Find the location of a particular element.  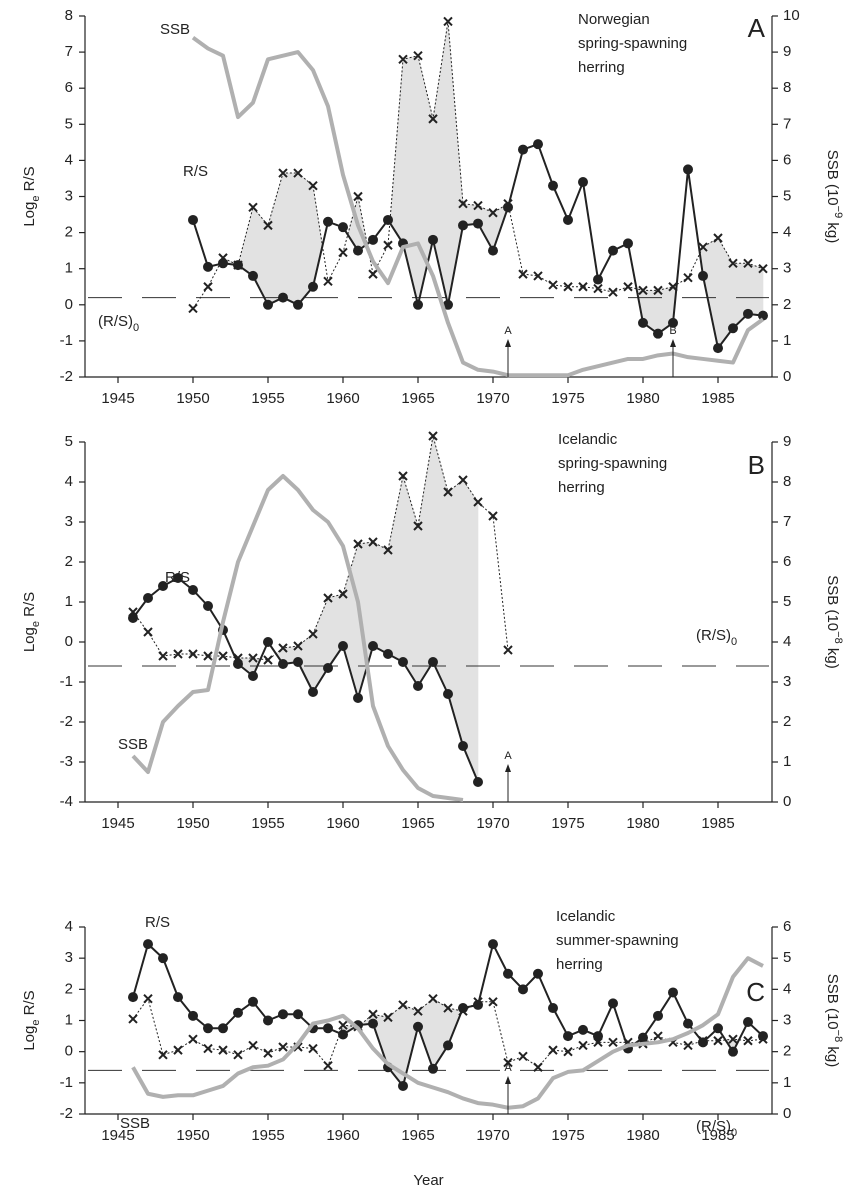

y-axis-label: Loge R/S is located at coordinates (31, 622).